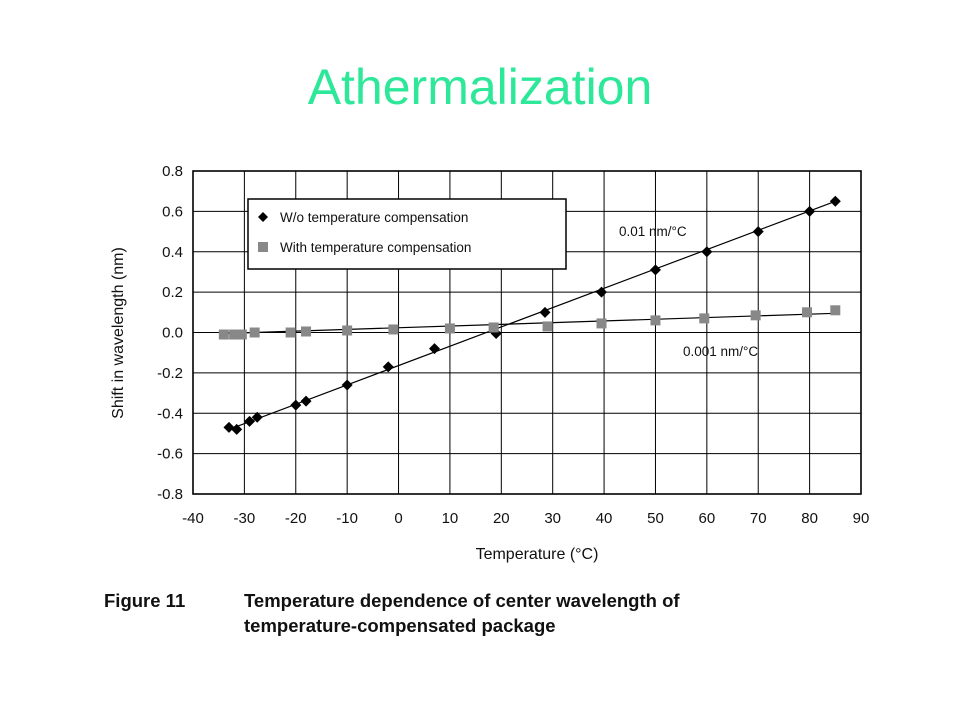  What do you see at coordinates (537, 554) in the screenshot?
I see `x-axis-title: Temperature (°C)` at bounding box center [537, 554].